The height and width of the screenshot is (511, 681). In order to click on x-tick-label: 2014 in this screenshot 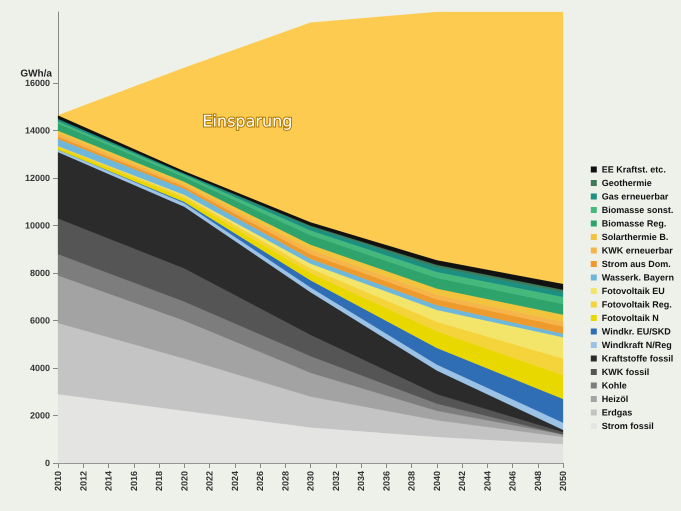, I will do `click(109, 481)`.